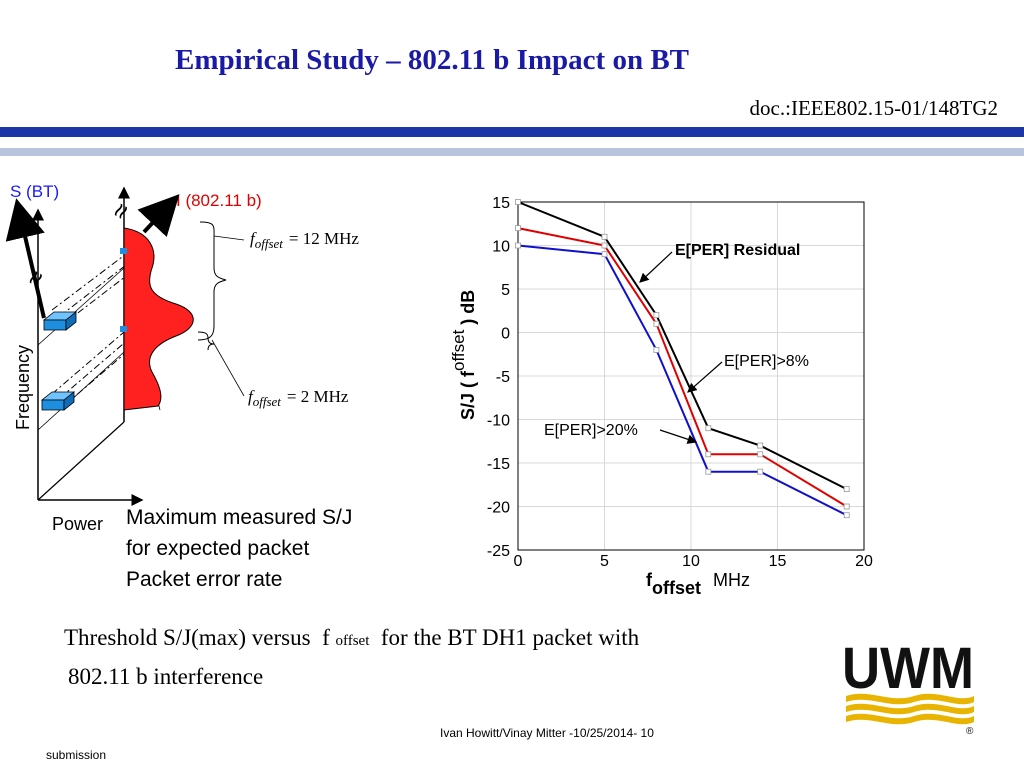  What do you see at coordinates (498, 551) in the screenshot?
I see `y-tick-label: -25` at bounding box center [498, 551].